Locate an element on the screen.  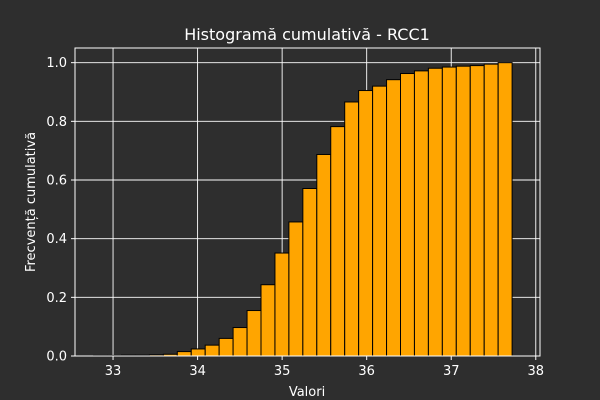
x-axis-label: Valori is located at coordinates (307, 392).